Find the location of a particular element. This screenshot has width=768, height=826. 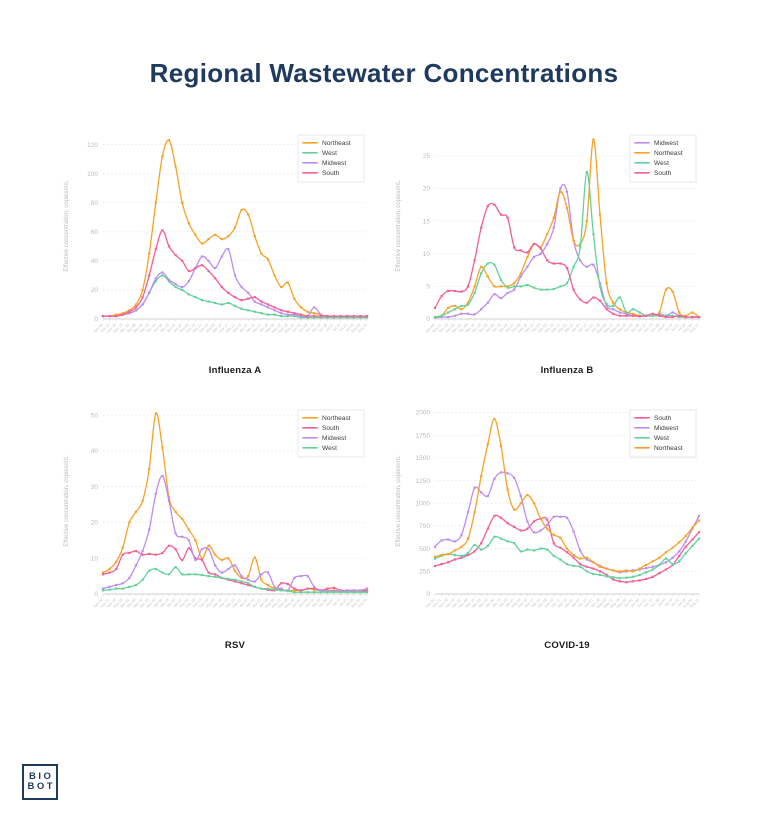

svg-text: Dec 23 is located at coordinates (476, 328).